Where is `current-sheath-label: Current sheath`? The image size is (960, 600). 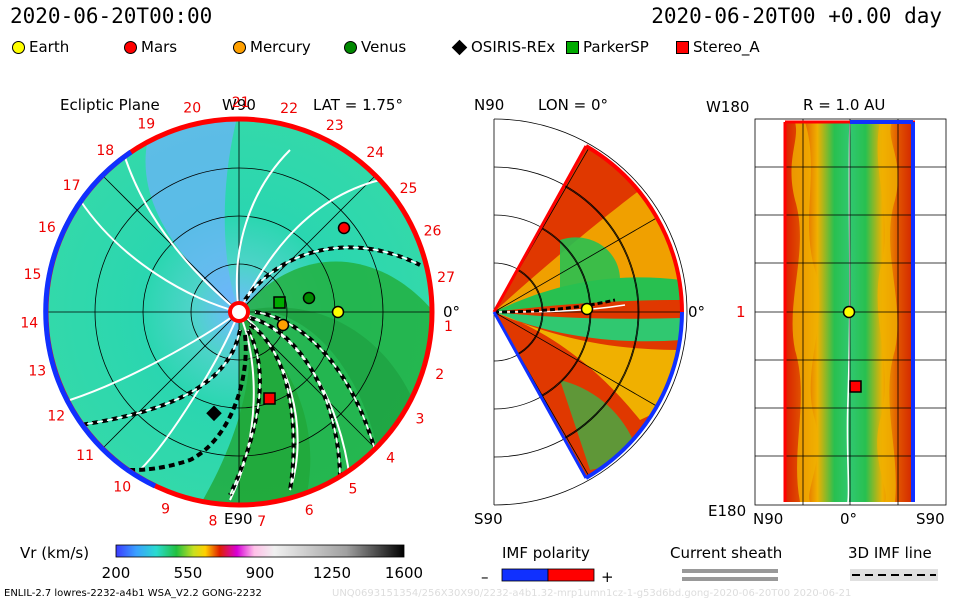 current-sheath-label: Current sheath is located at coordinates (726, 553).